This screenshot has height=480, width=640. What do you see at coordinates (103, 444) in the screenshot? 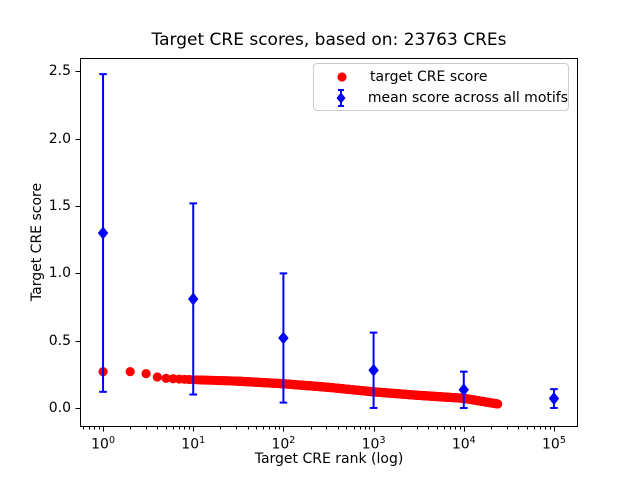
I see `x-tick-label-10e0: 10⁰` at bounding box center [103, 444].